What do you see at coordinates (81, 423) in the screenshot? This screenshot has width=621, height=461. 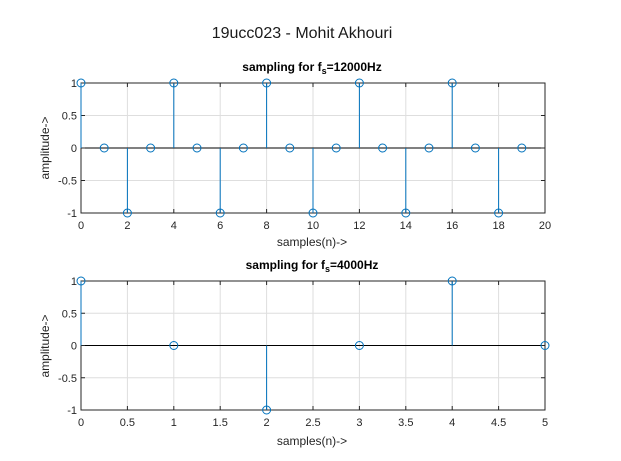 I see `subplot-bottom-xtick-label: 0` at bounding box center [81, 423].